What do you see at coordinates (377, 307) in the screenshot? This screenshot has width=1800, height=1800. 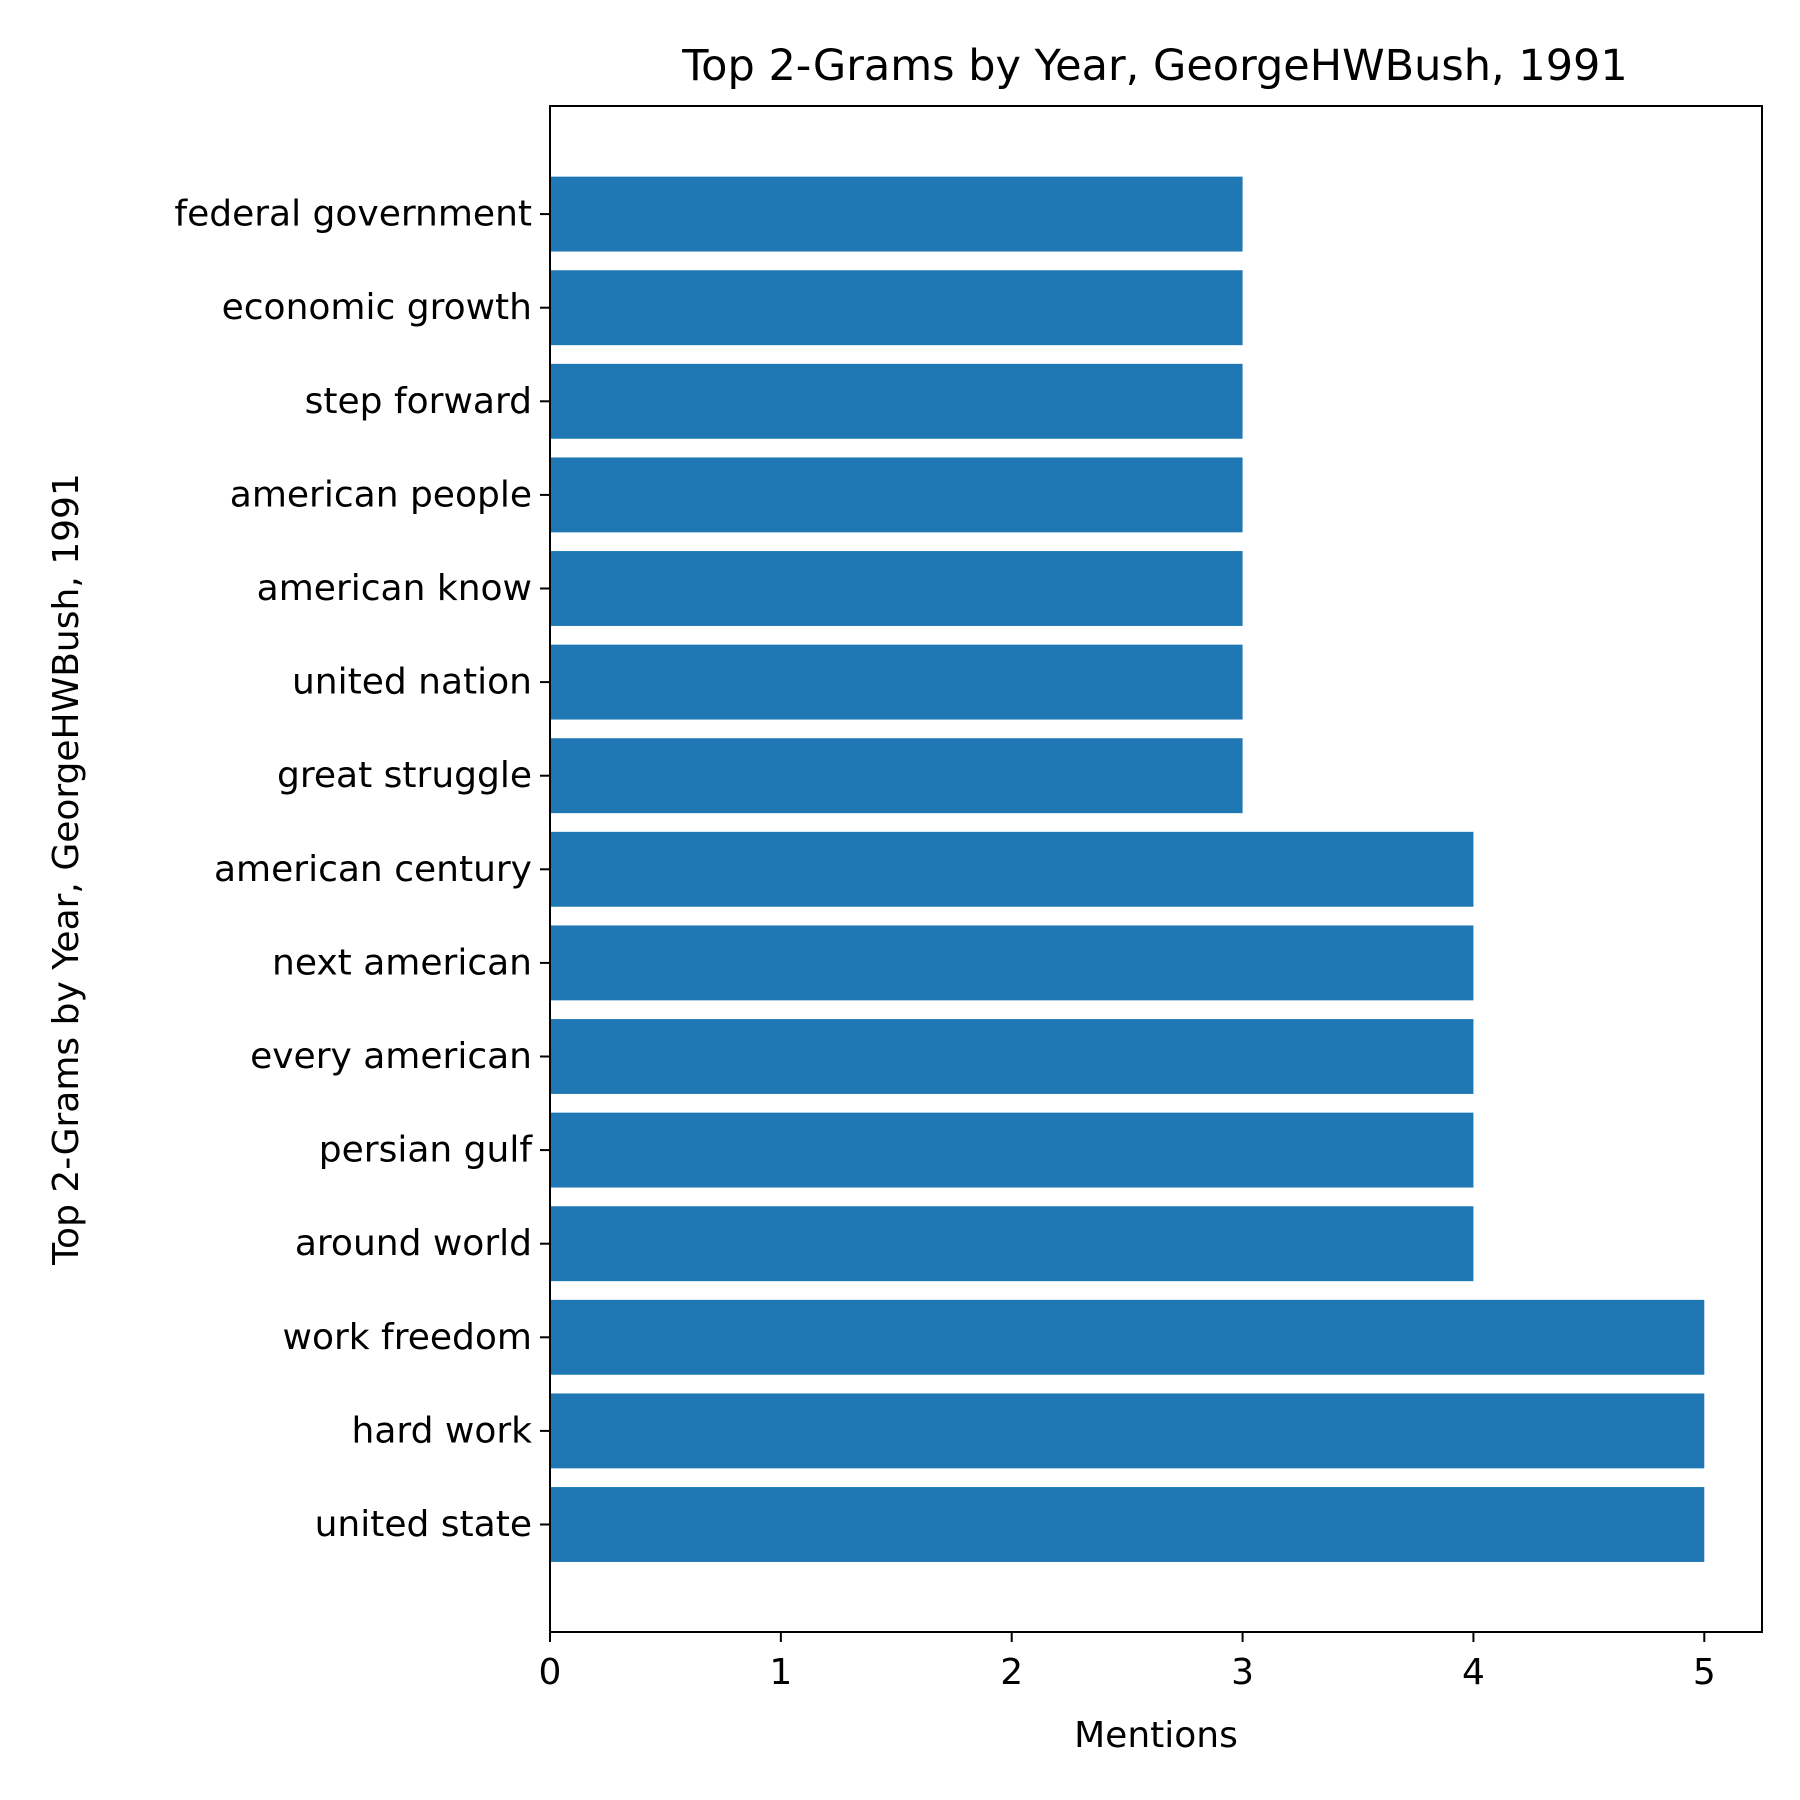 I see `y-tick-label: economic growth` at bounding box center [377, 307].